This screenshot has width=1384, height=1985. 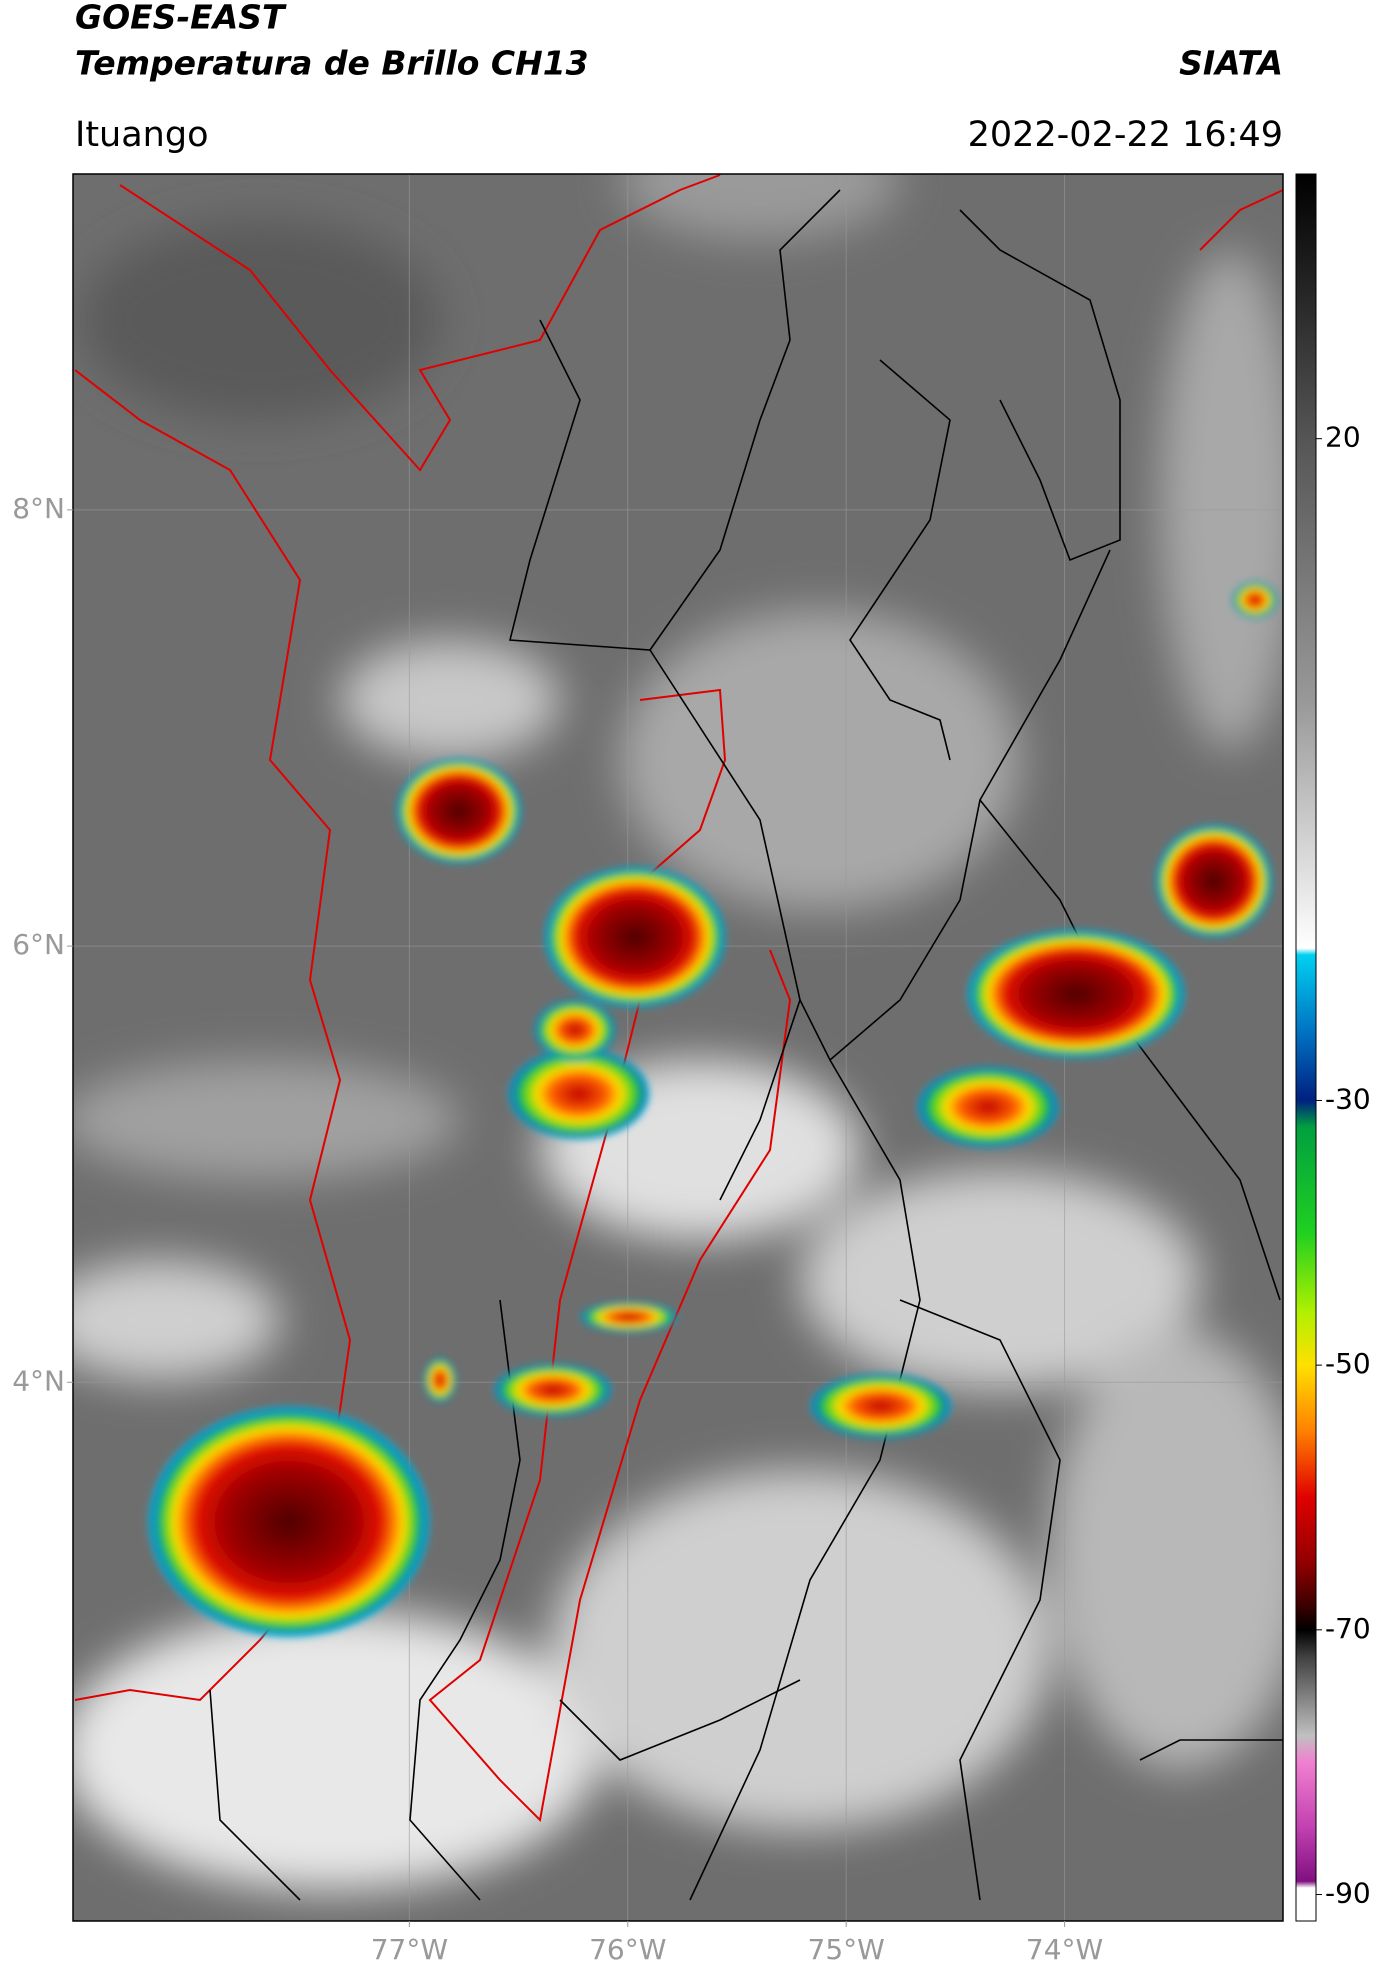 I want to click on subtitle: Temperatura de Brillo CH13, so click(x=332, y=63).